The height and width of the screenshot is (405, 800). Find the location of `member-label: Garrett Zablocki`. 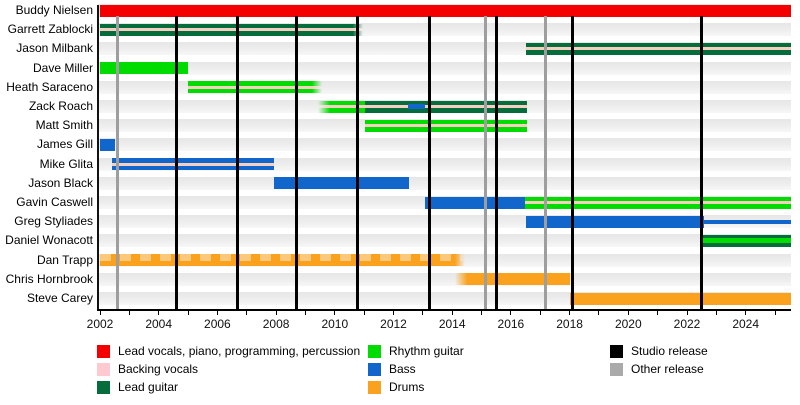

member-label: Garrett Zablocki is located at coordinates (50, 29).